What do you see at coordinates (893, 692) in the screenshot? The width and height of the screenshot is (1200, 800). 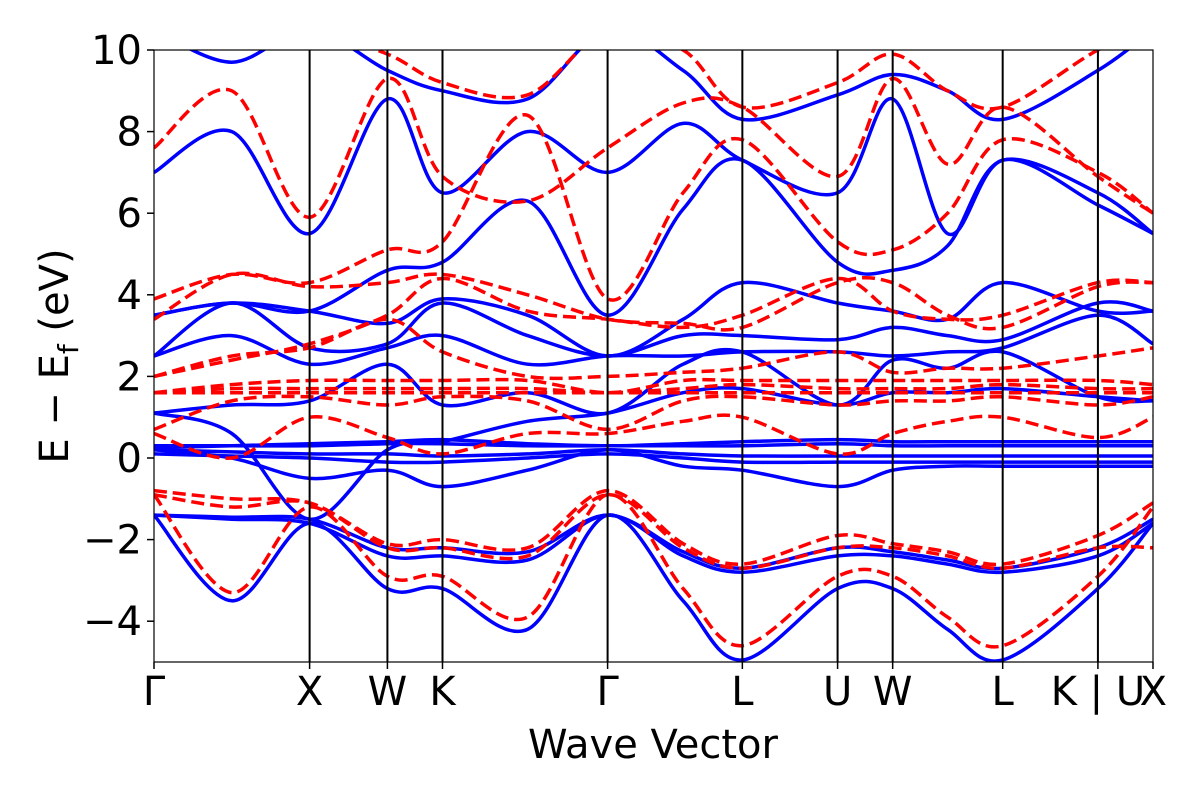 I see `x-tick-label-7: W` at bounding box center [893, 692].